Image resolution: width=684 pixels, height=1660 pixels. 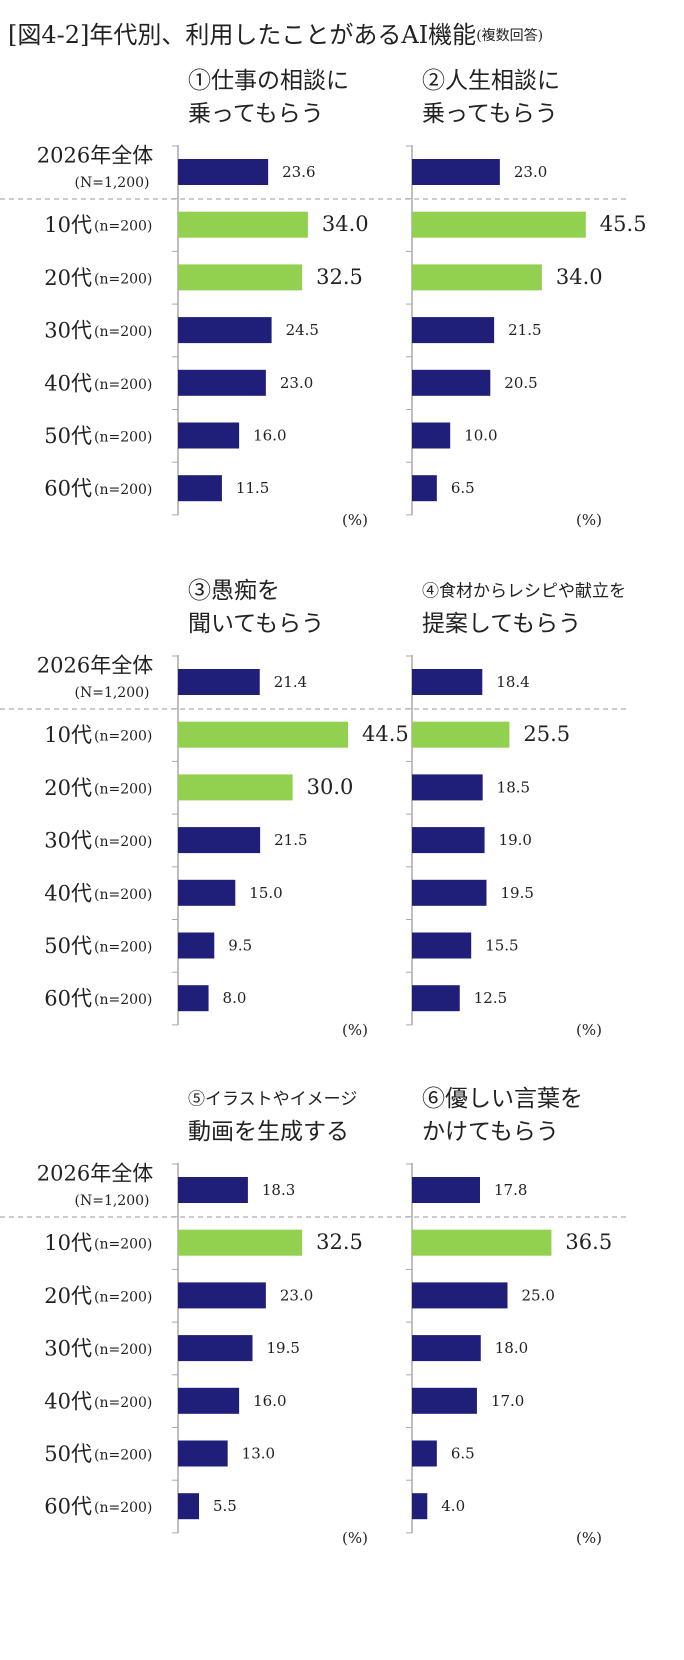 What do you see at coordinates (242, 35) in the screenshot?
I see `title-main: [図4-2]年代別、利用したことがあるAI機能` at bounding box center [242, 35].